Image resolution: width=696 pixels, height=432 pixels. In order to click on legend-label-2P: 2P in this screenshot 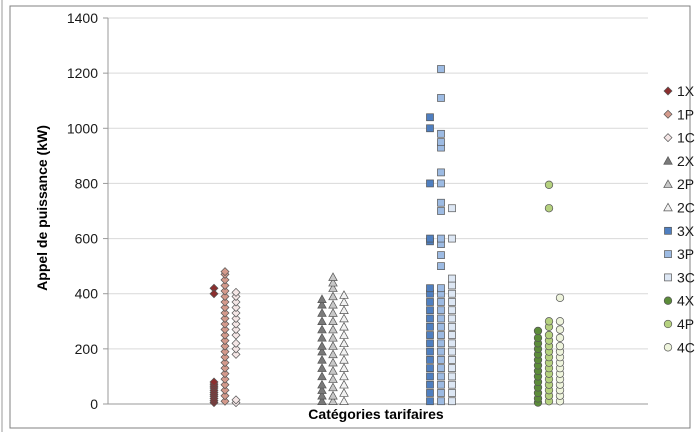, I will do `click(685, 184)`.